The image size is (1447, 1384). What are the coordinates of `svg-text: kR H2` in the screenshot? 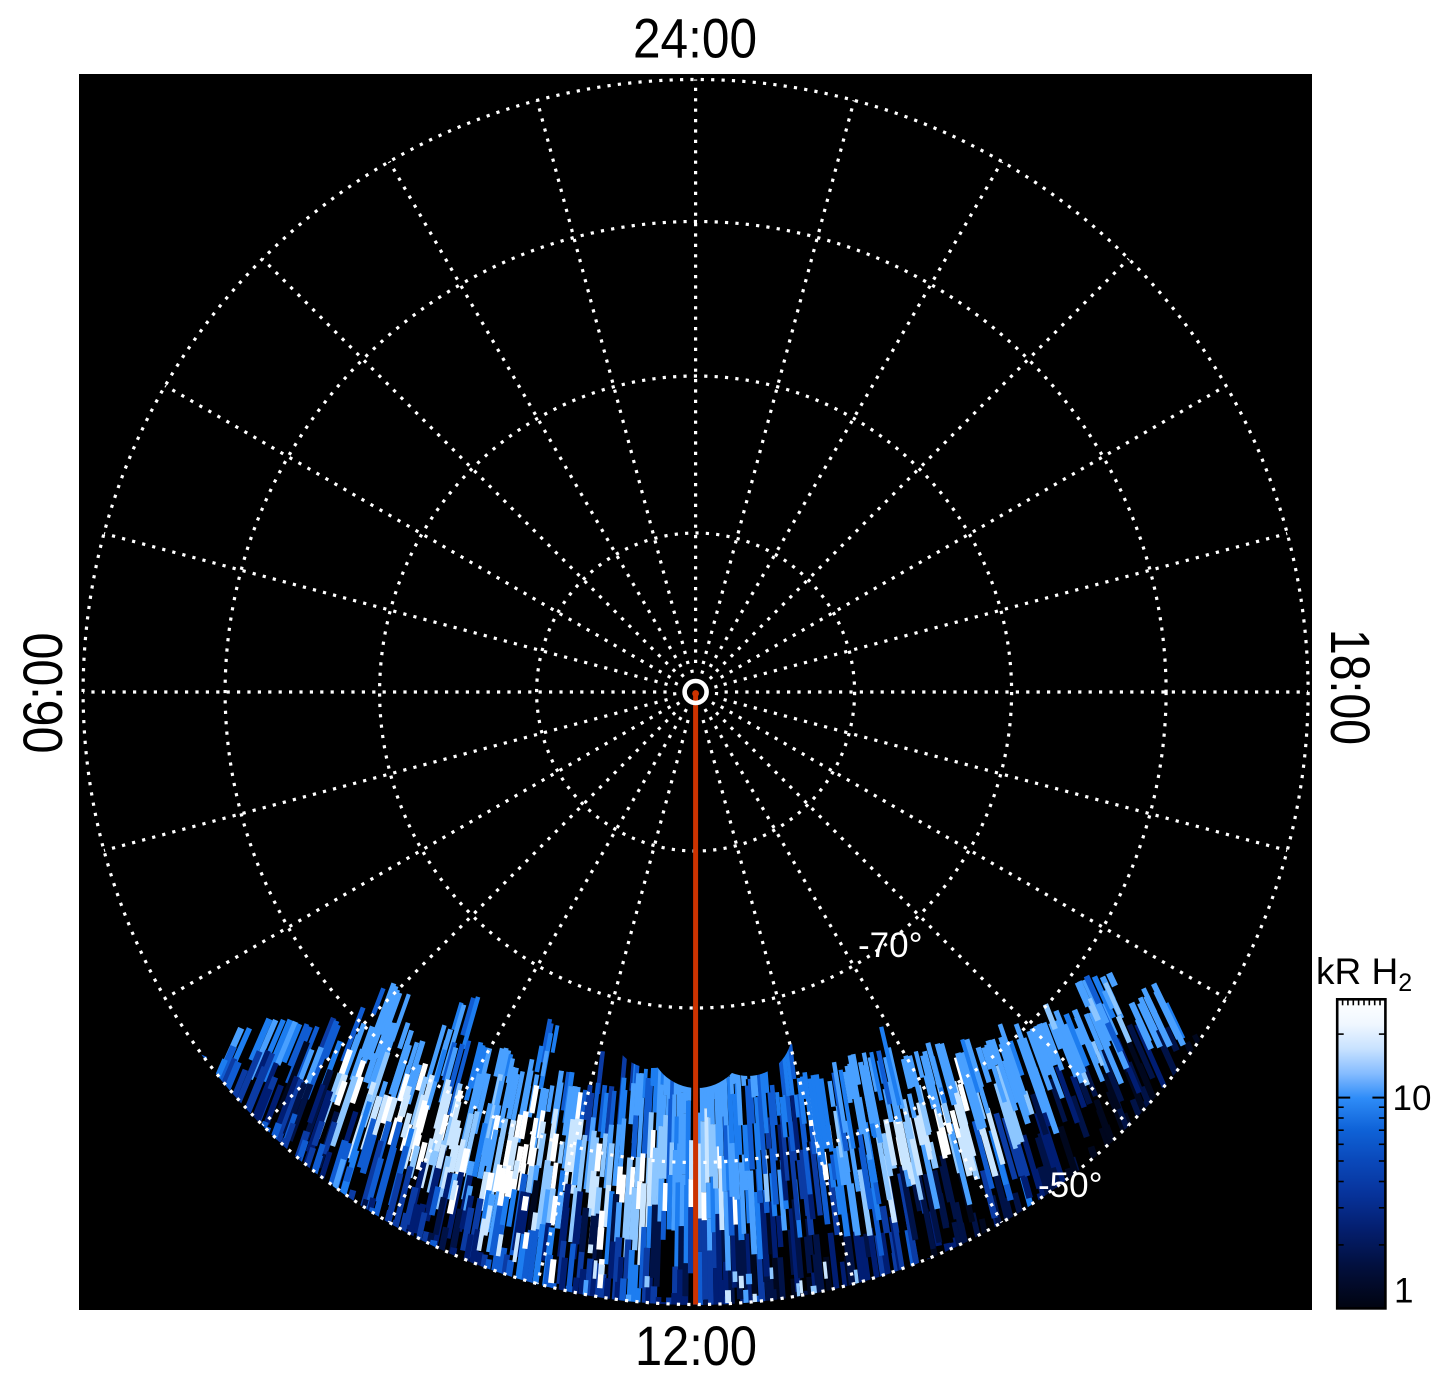 It's located at (1364, 974).